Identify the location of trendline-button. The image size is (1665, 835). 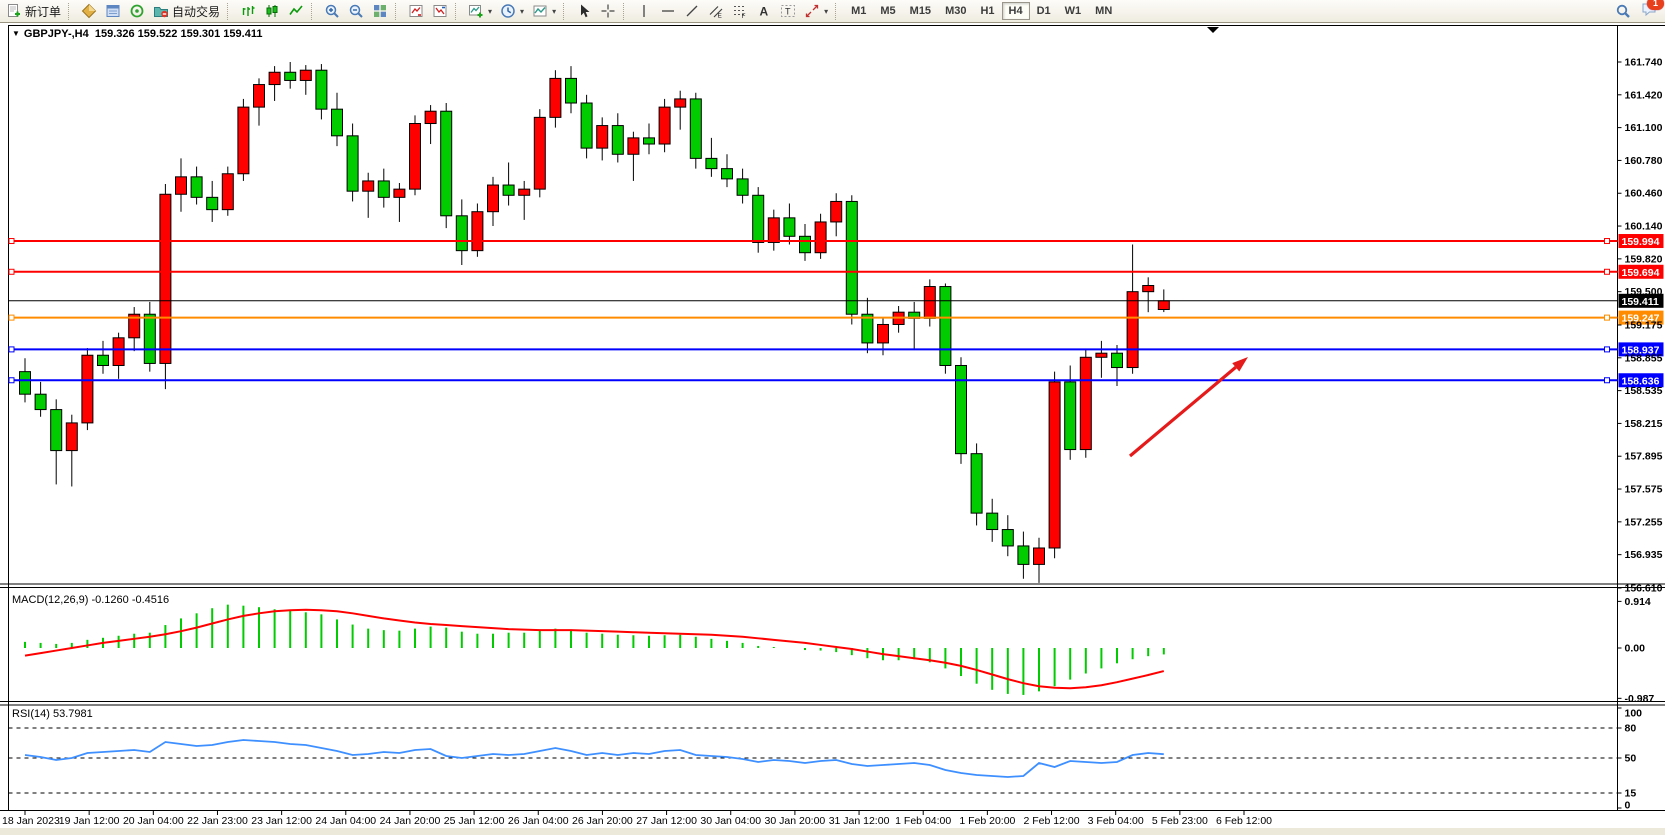
(692, 11).